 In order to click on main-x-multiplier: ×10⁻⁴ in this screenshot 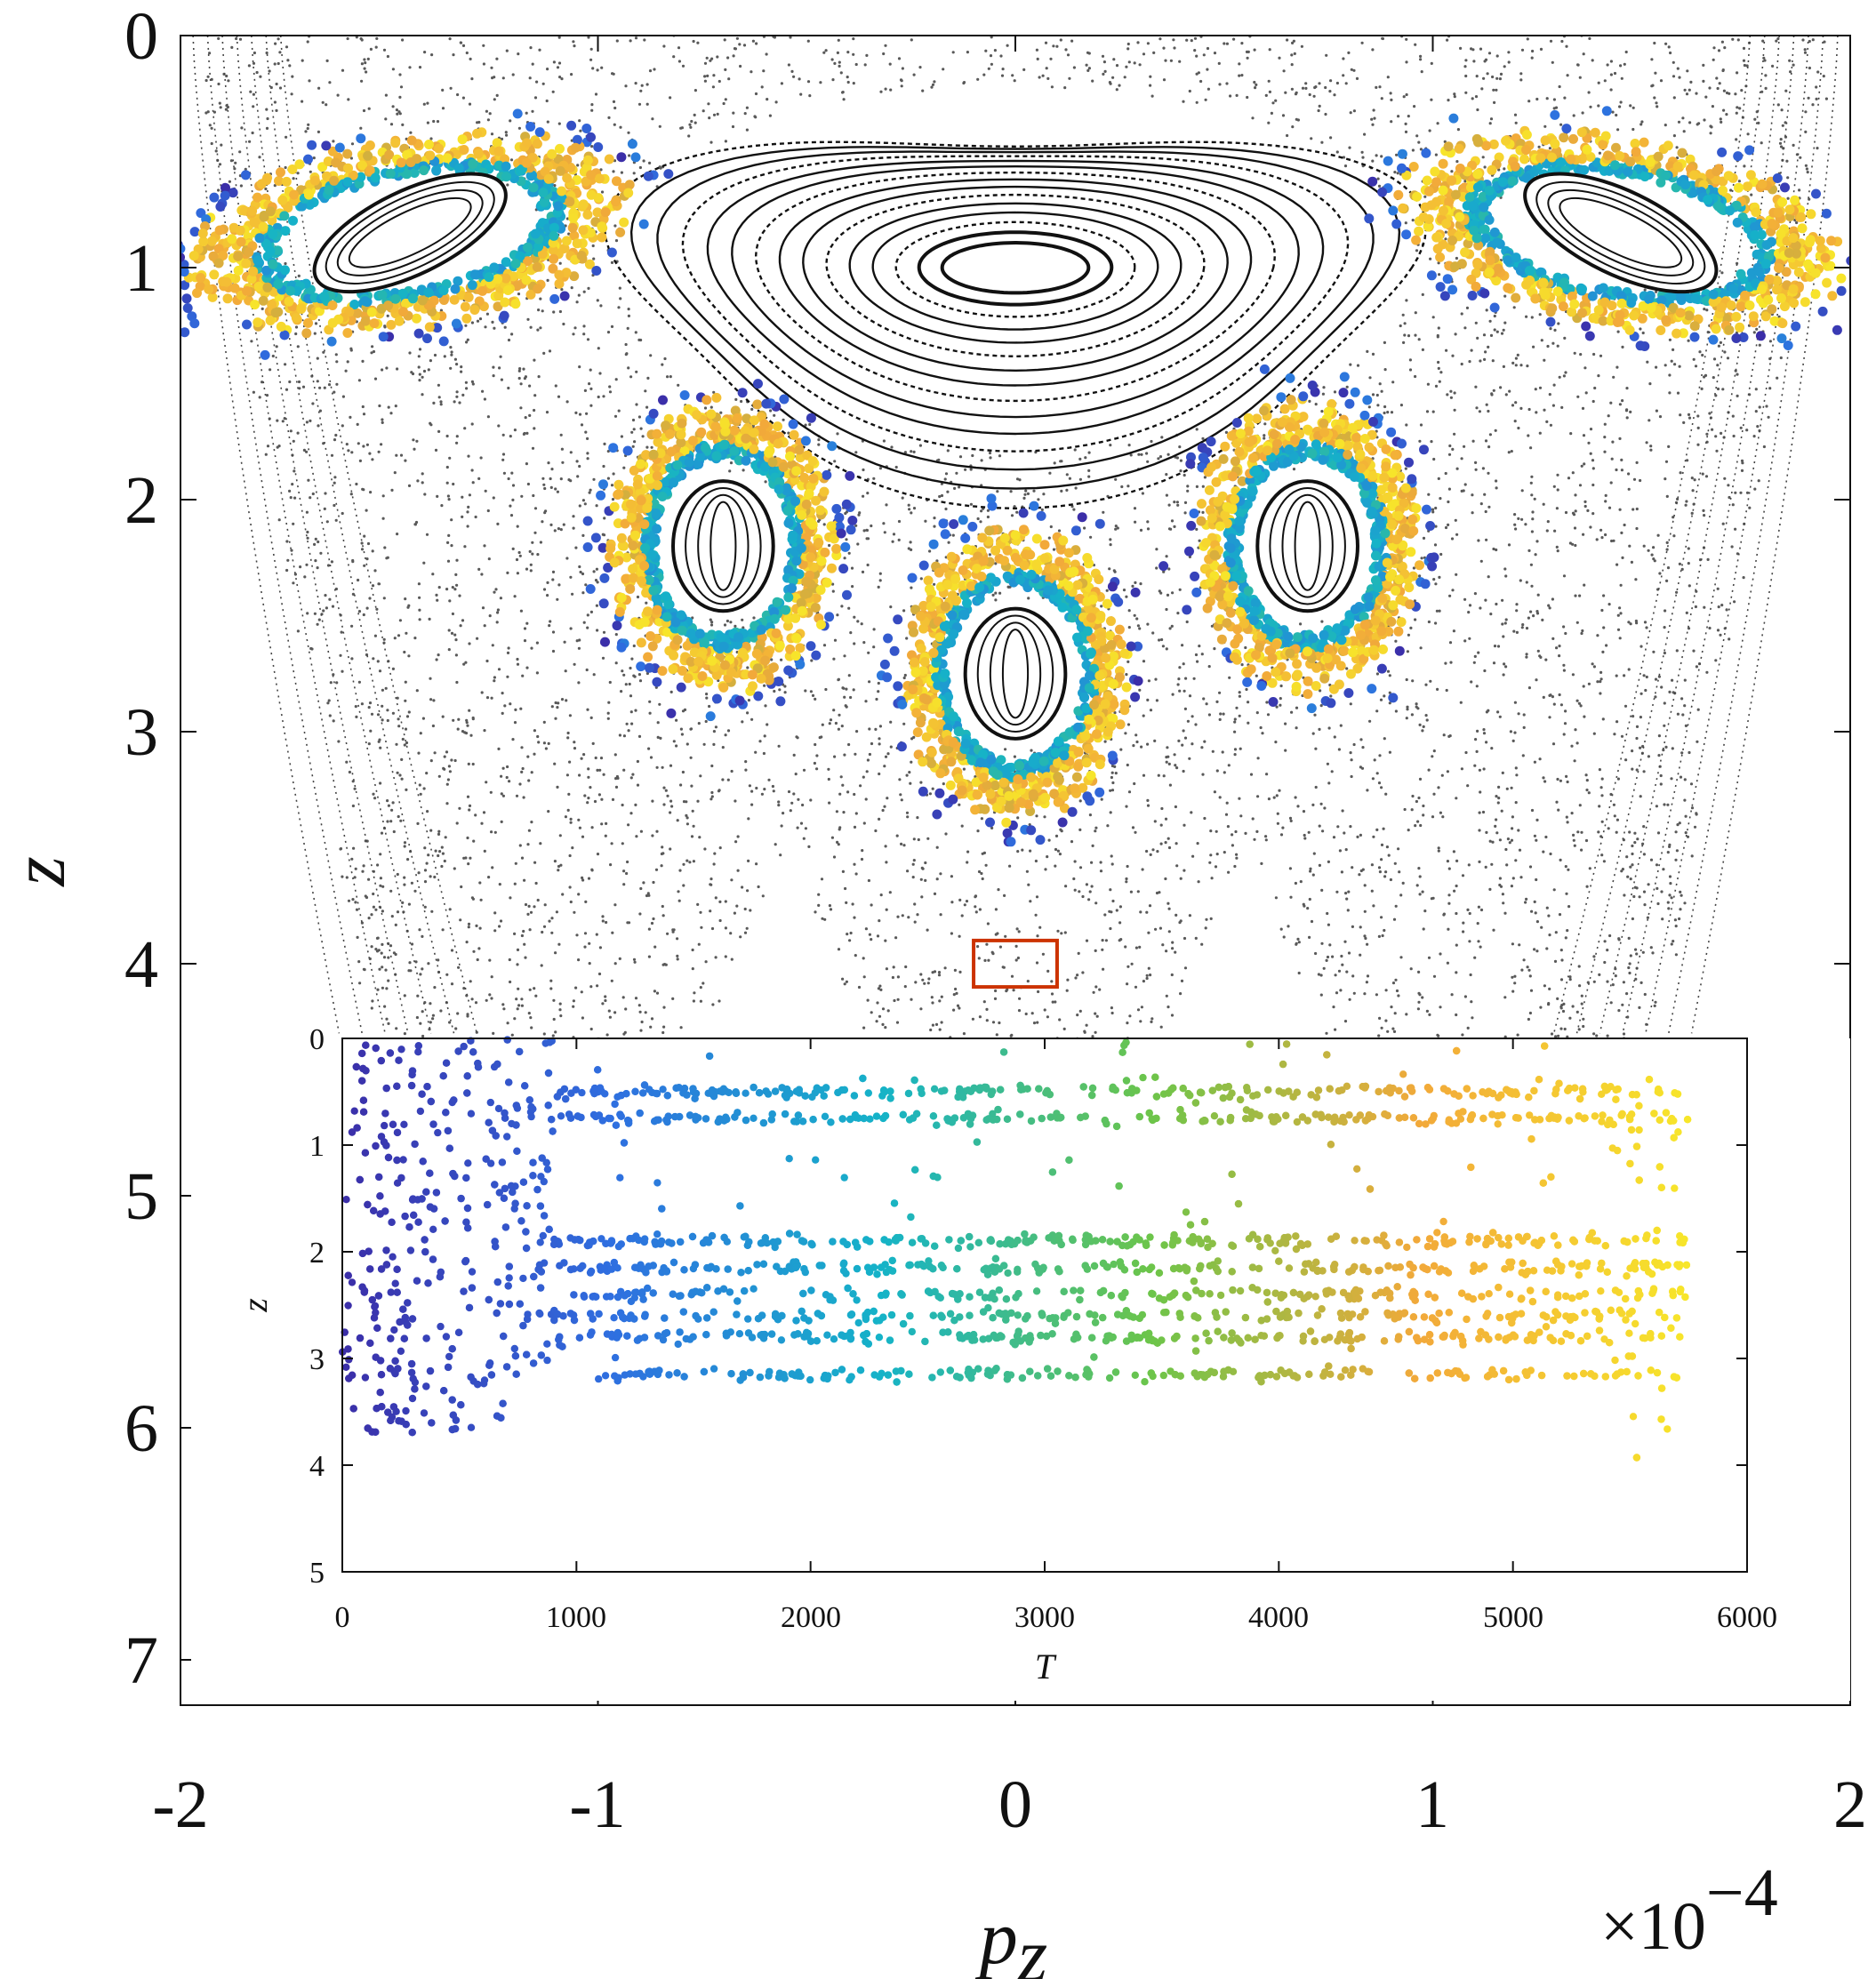, I will do `click(1689, 1909)`.